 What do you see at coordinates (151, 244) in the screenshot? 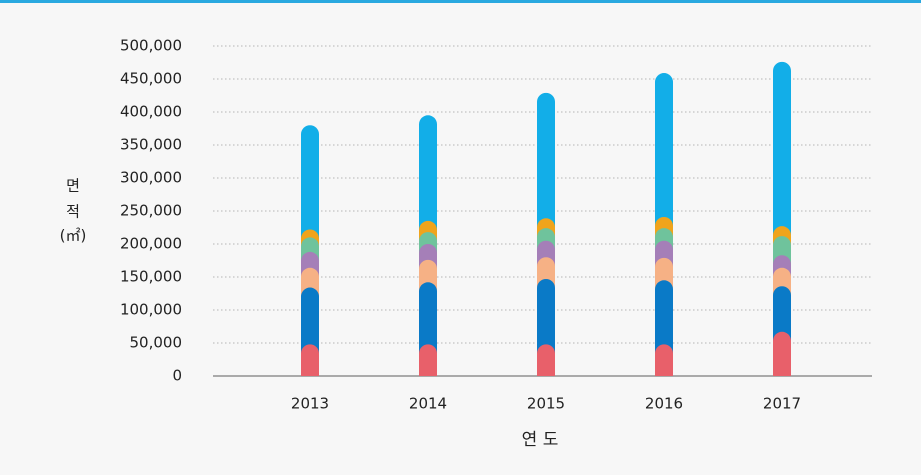
I see `y-tick-label: 200,000` at bounding box center [151, 244].